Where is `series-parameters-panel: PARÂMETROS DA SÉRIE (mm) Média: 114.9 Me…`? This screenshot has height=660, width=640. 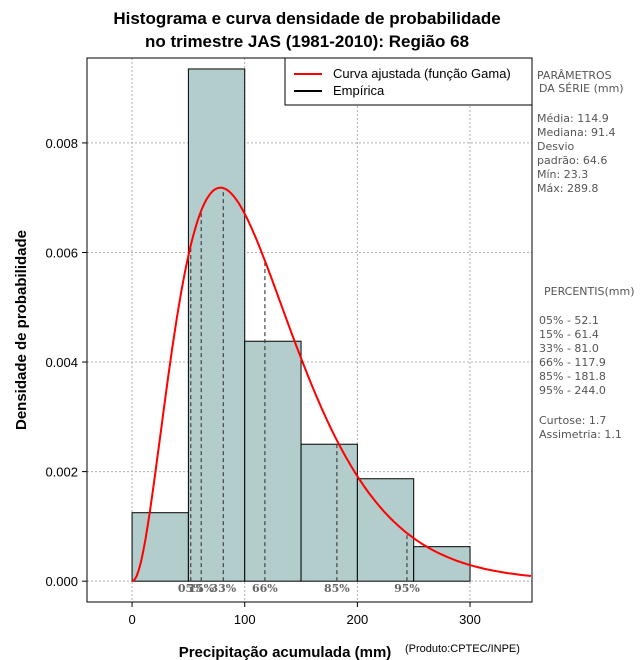 series-parameters-panel: PARÂMETROS DA SÉRIE (mm) Média: 114.9 Me… is located at coordinates (580, 132).